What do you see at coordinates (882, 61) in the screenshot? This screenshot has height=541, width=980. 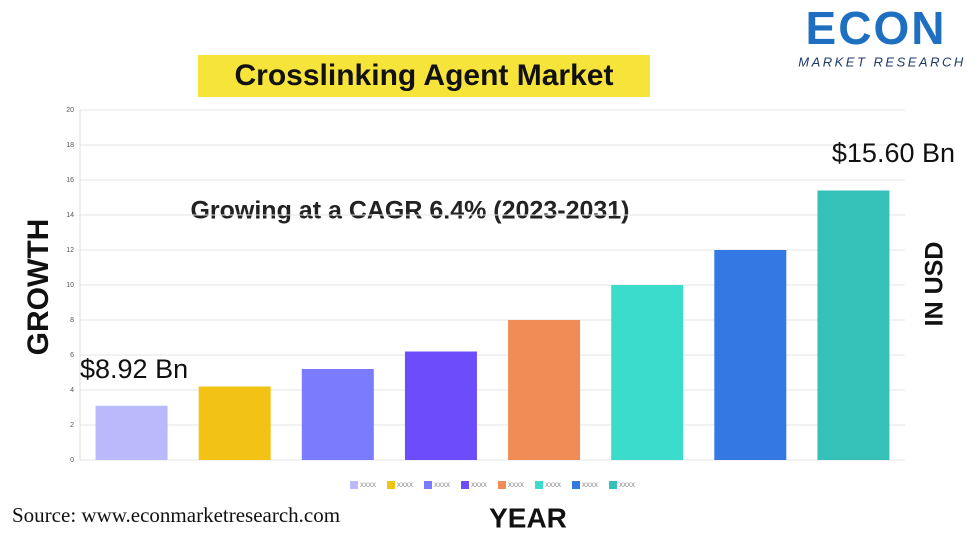 I see `logo-tagline: MARKET RESEARCH` at bounding box center [882, 61].